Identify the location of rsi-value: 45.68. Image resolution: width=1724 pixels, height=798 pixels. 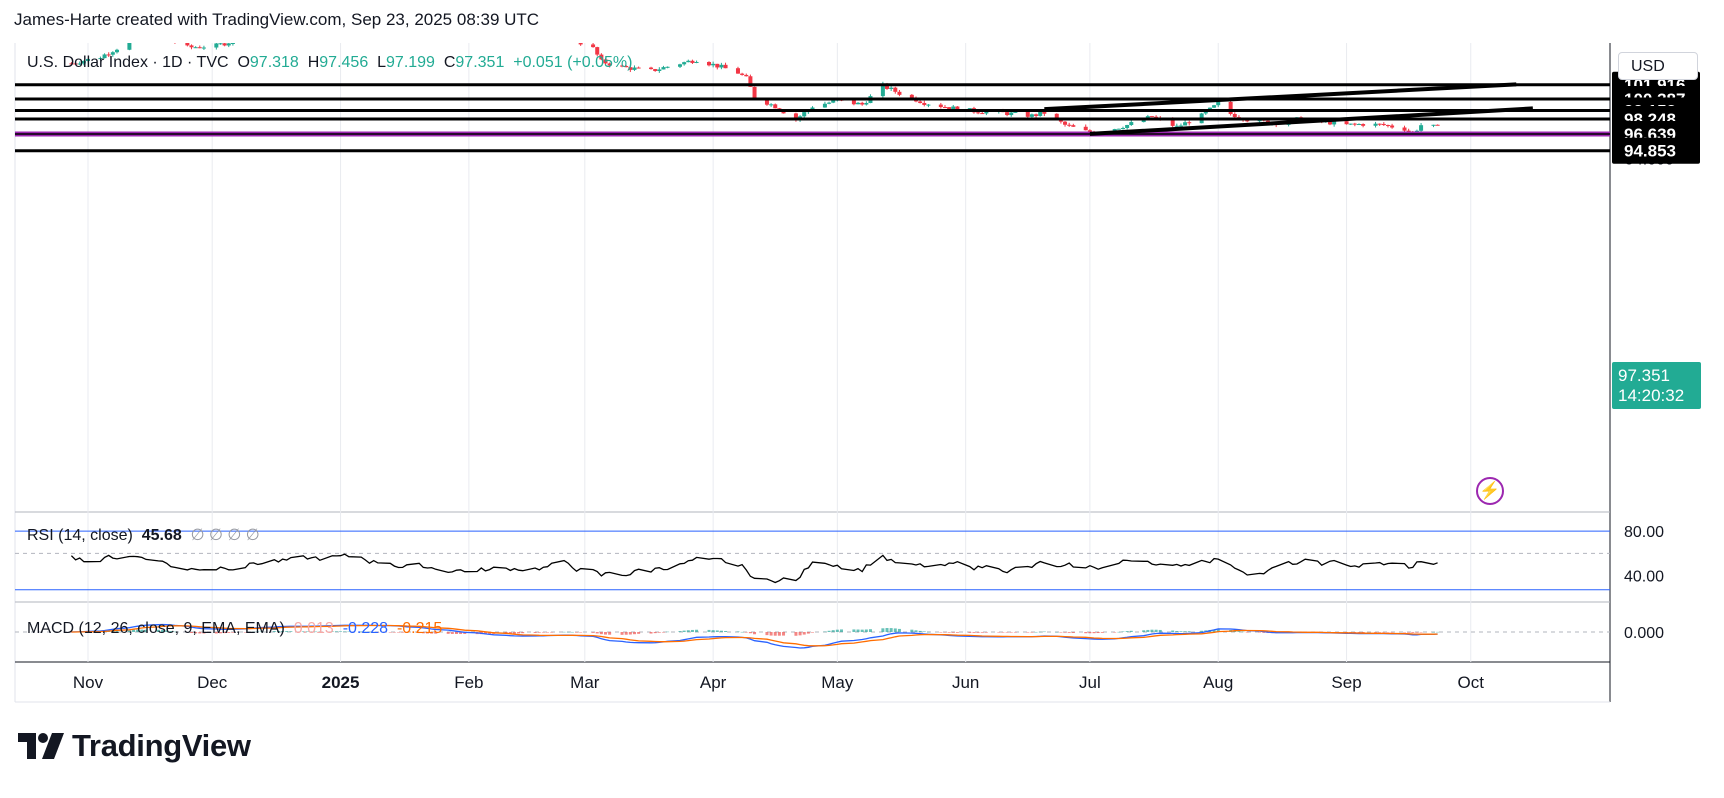
(161, 535).